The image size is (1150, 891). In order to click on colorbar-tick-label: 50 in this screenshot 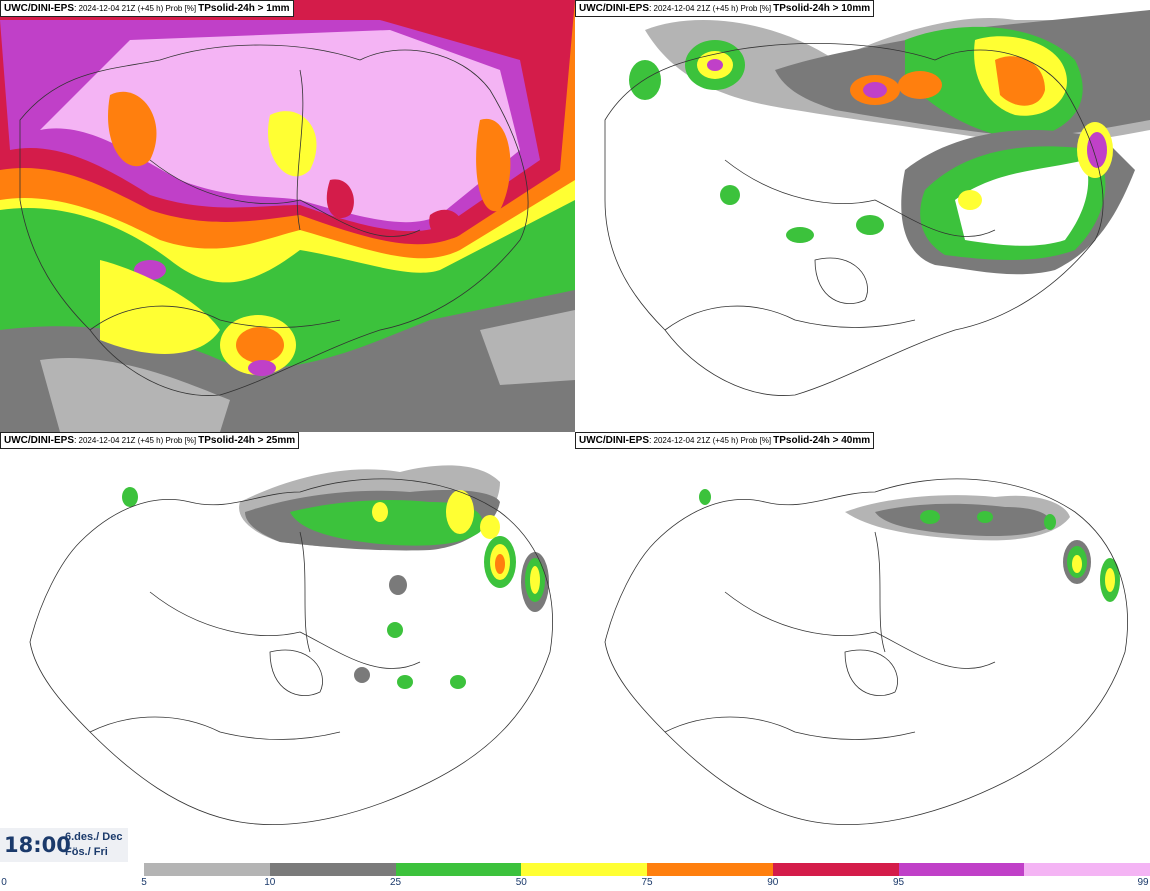, I will do `click(521, 882)`.